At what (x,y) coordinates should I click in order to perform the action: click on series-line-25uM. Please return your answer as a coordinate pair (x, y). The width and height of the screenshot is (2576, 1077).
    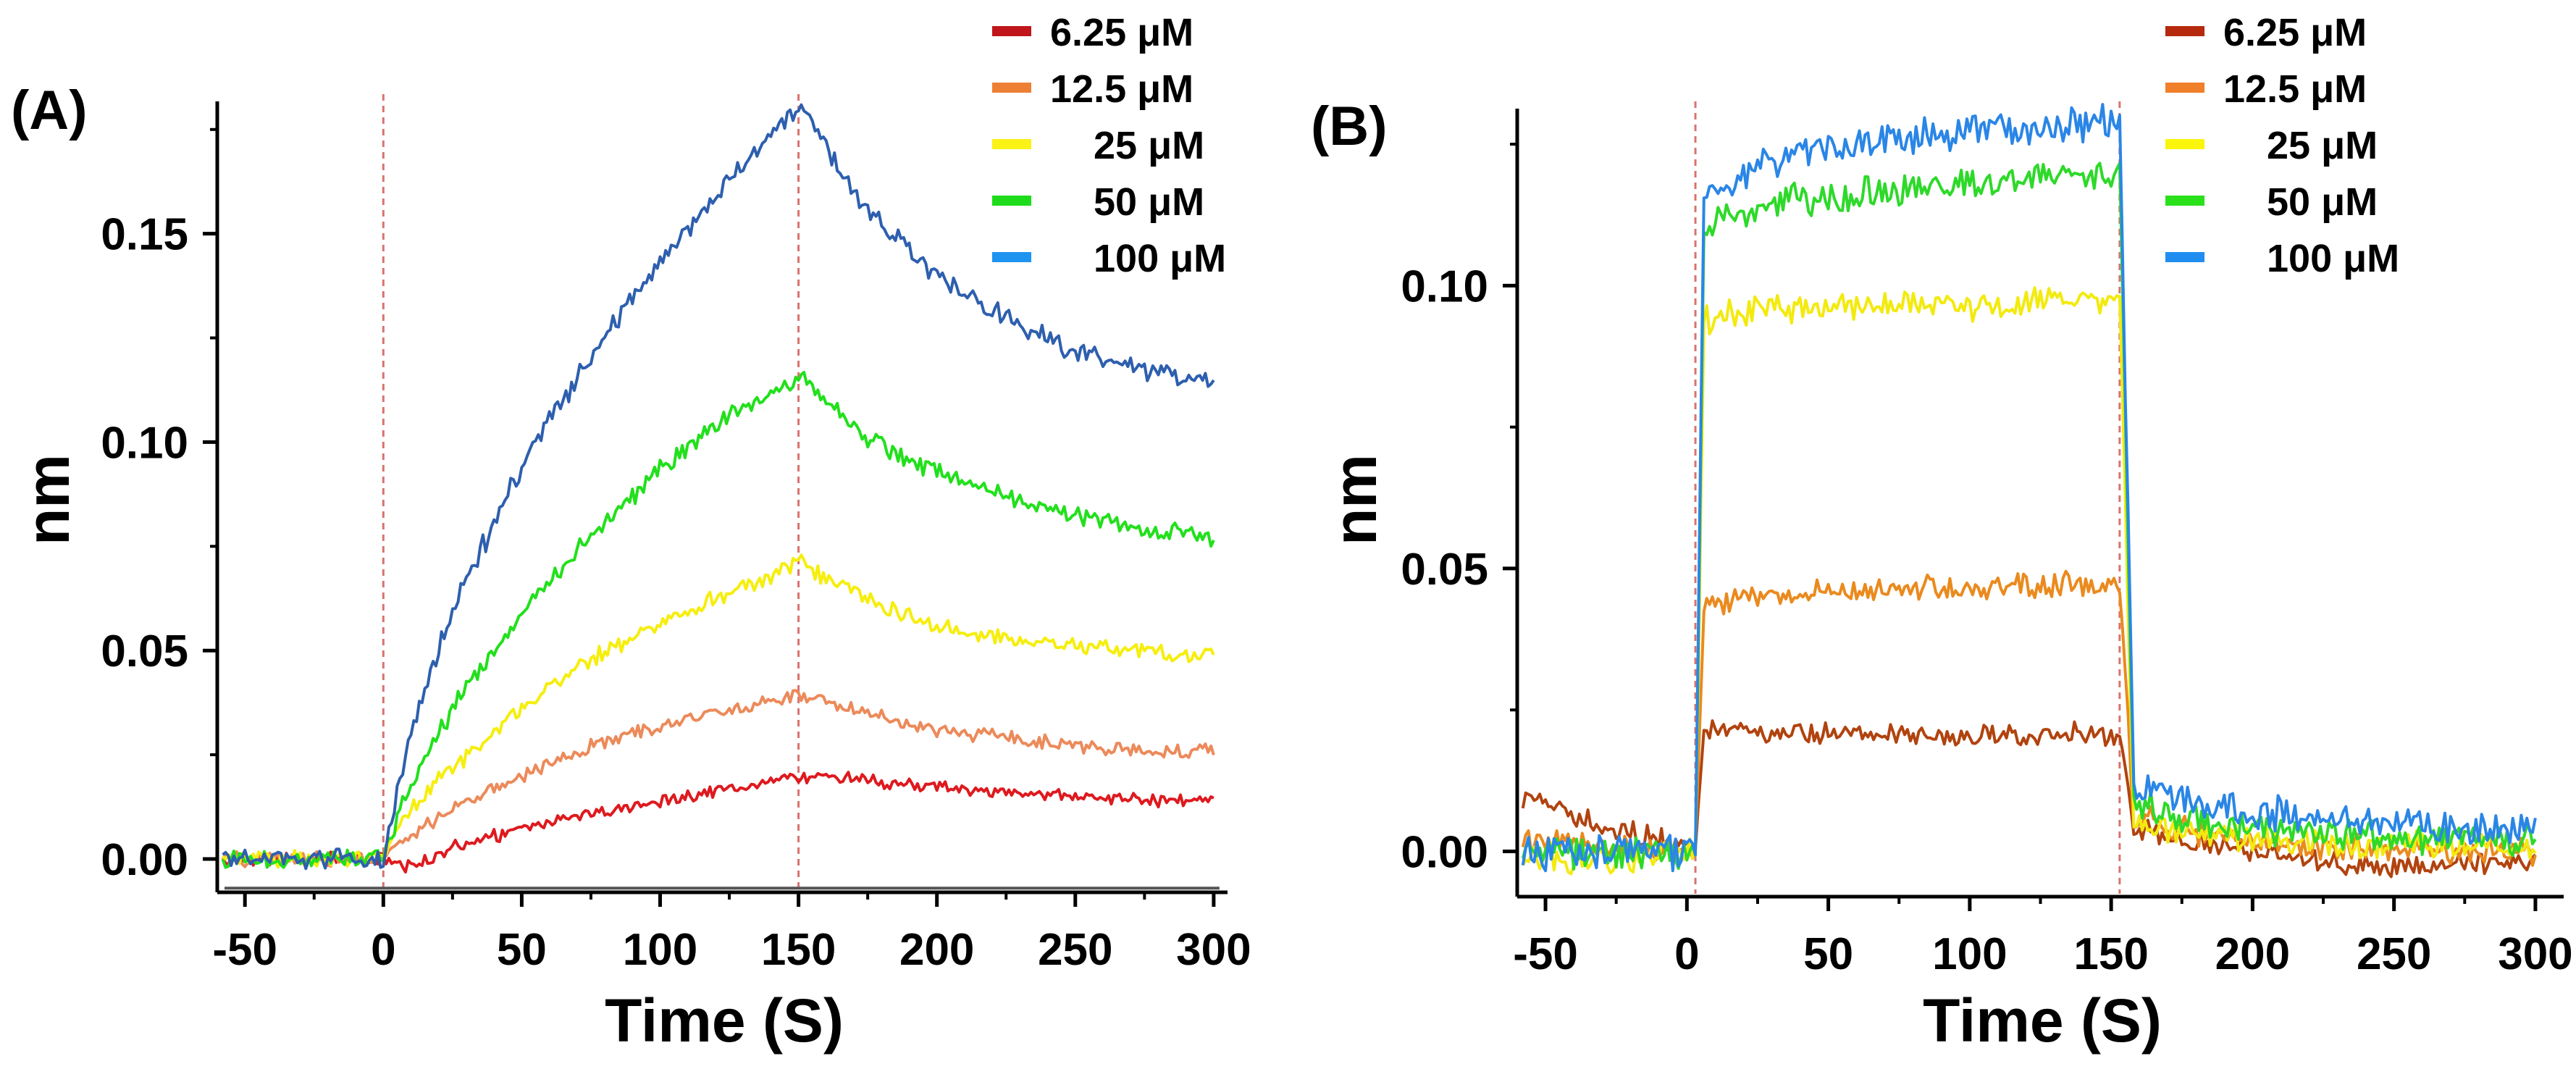
    Looking at the image, I should click on (718, 711).